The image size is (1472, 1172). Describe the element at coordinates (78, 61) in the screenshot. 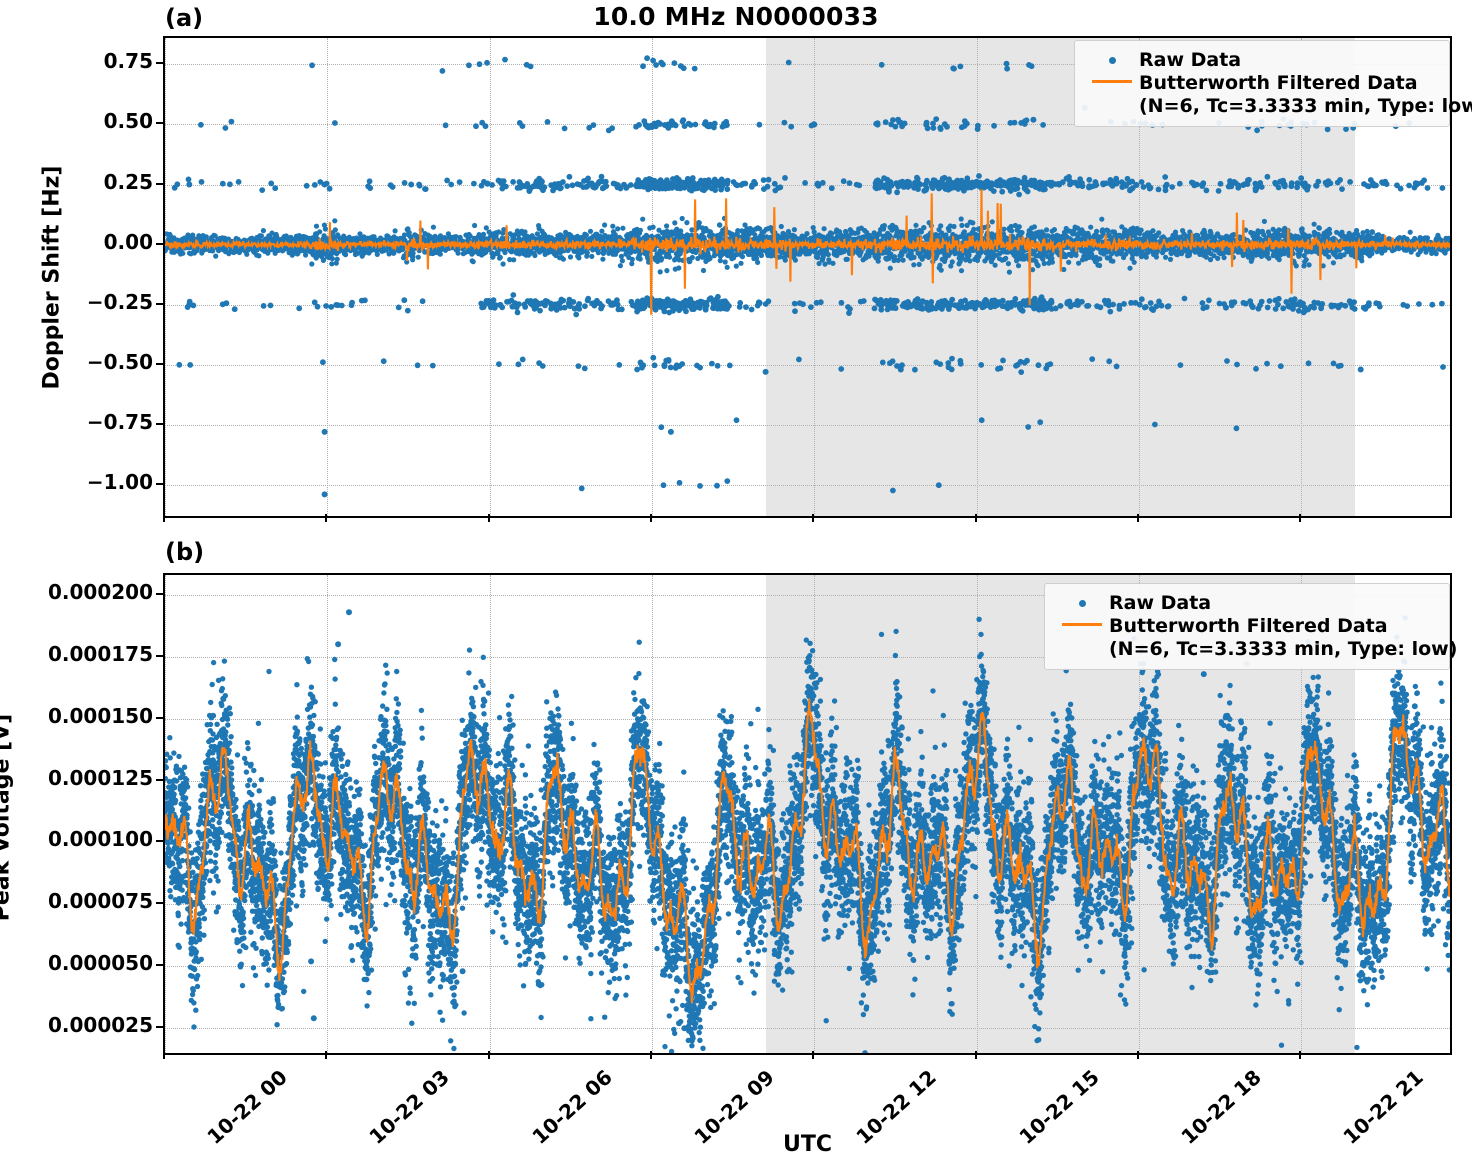

I see `y-axis-tick-label: 0.75` at that location.